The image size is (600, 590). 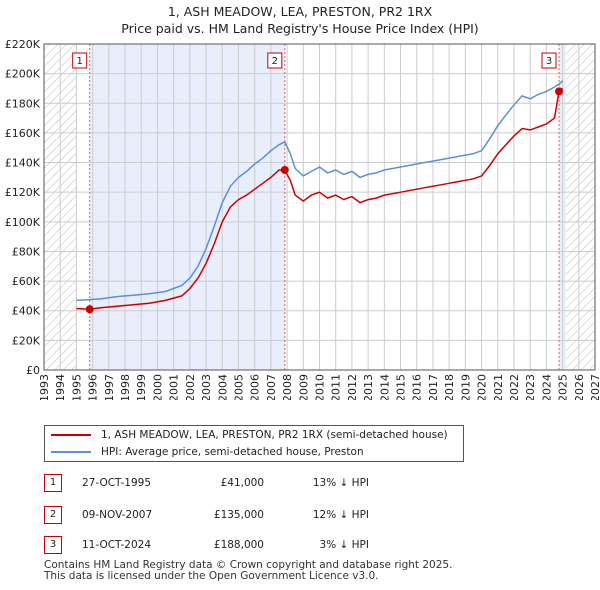 I want to click on sale-hpi-diff: 12% ↓ HPI, so click(x=340, y=515).